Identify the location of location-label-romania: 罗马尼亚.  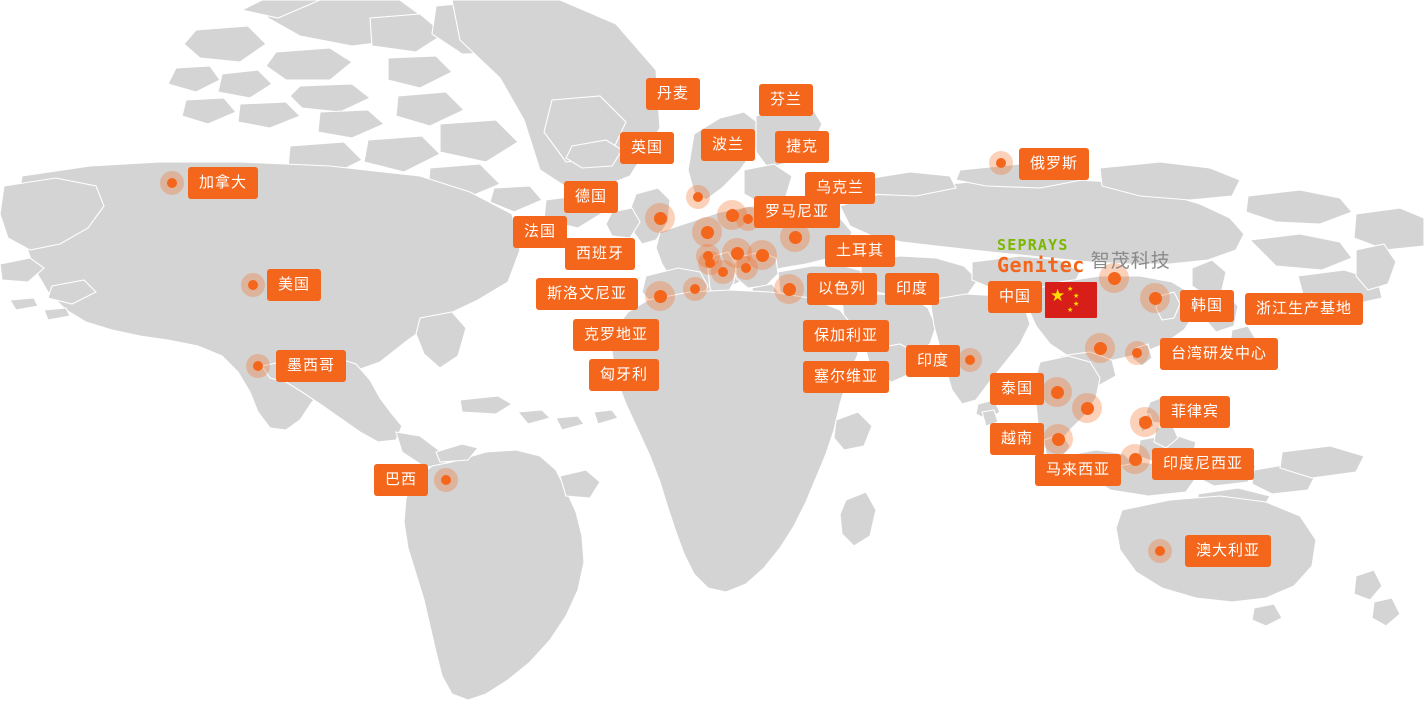
(797, 212).